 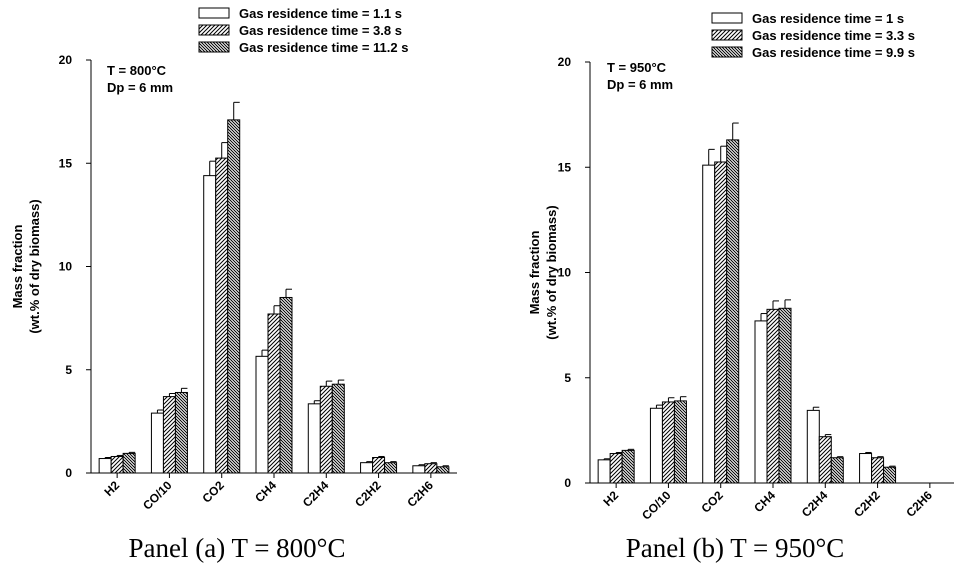 What do you see at coordinates (236, 548) in the screenshot?
I see `panel-caption: Panel (a) T = 800°C` at bounding box center [236, 548].